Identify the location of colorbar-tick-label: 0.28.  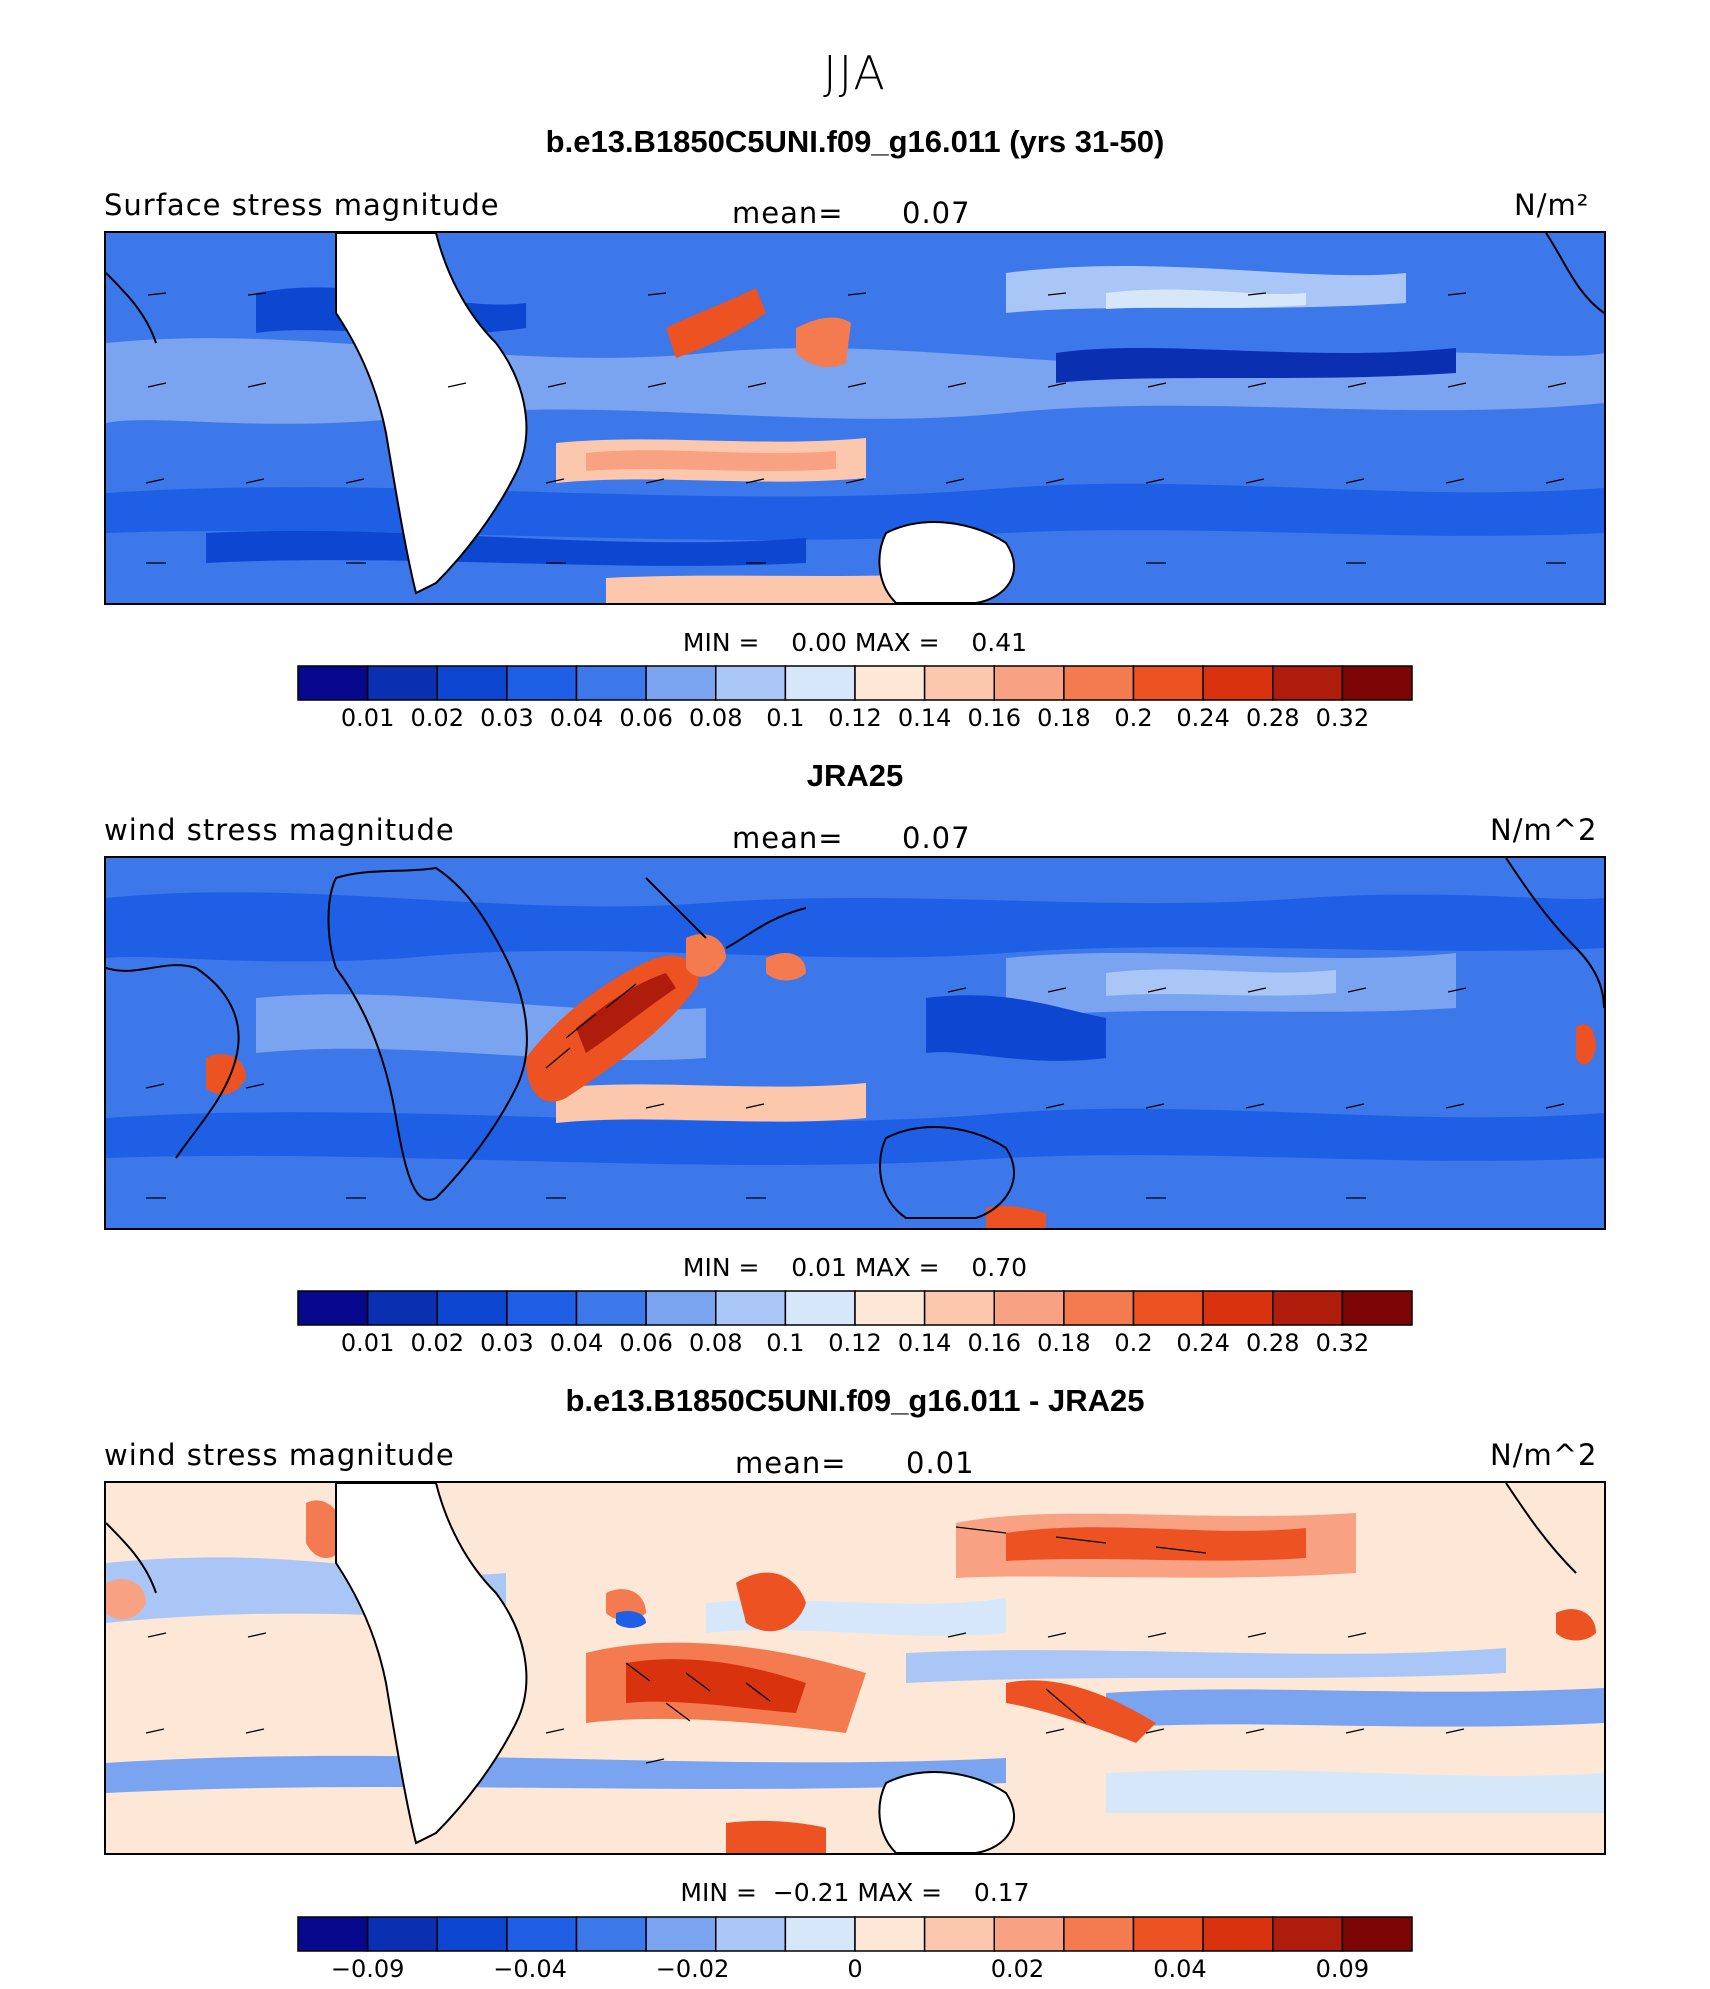
(1273, 718).